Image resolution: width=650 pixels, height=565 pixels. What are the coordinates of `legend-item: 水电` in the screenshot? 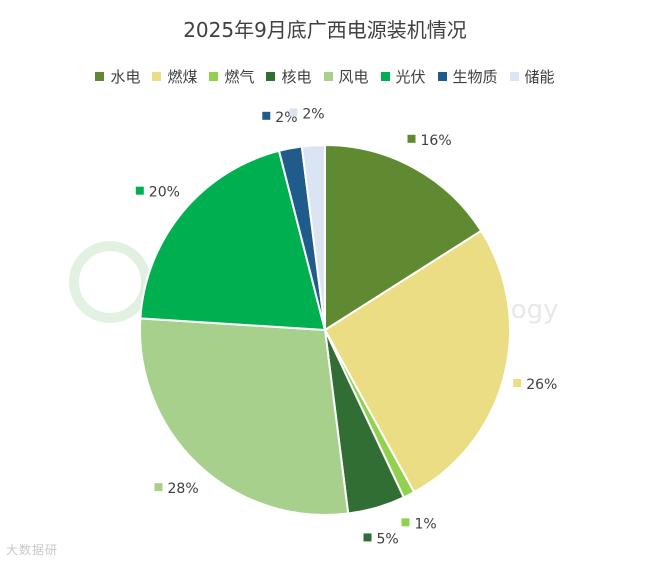 It's located at (117, 76).